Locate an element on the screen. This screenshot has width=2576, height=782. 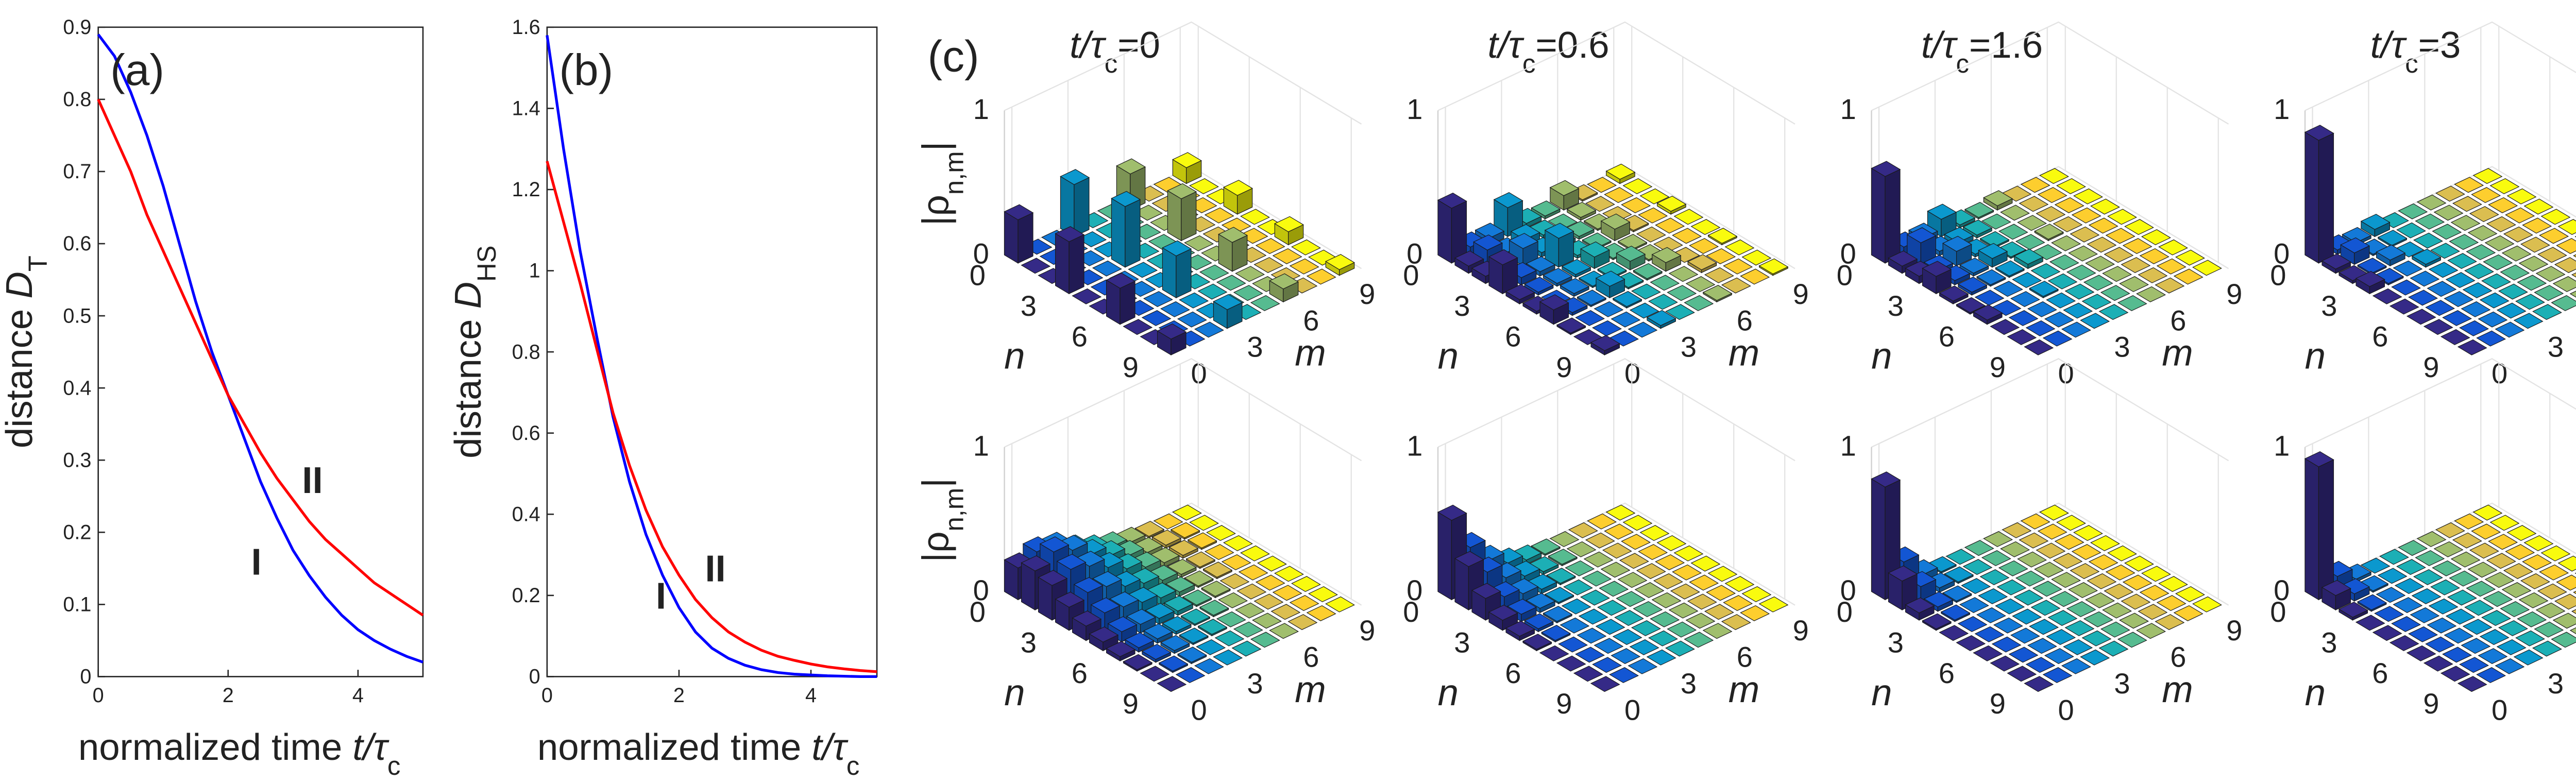
n-axis-label: n is located at coordinates (1448, 692).